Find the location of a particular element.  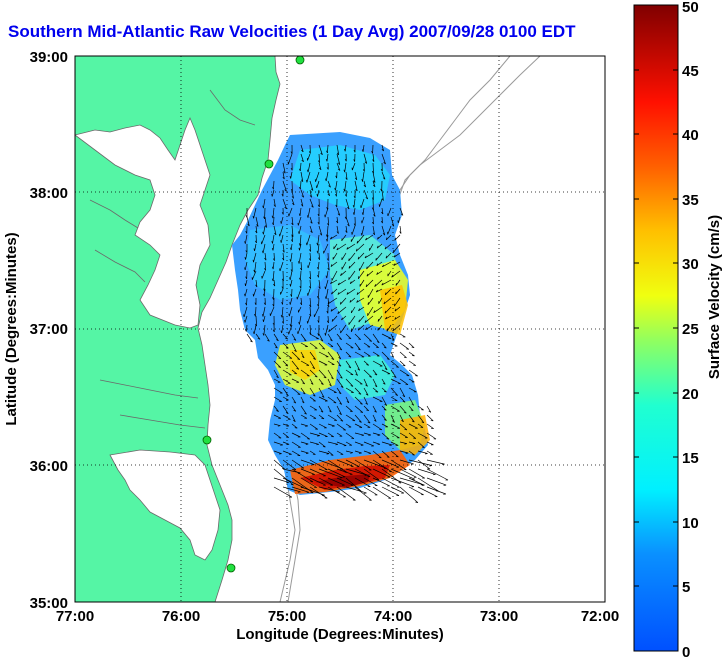

y-tick-label: 35:00 is located at coordinates (49, 603).